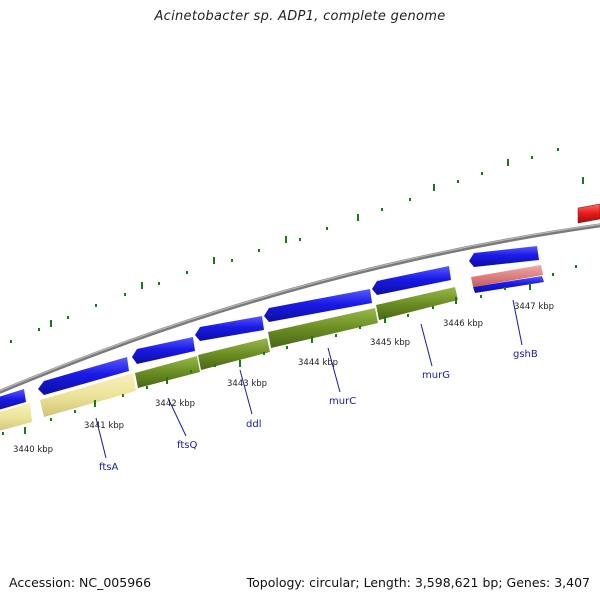  What do you see at coordinates (253, 424) in the screenshot?
I see `gene-label-ddl: ddl` at bounding box center [253, 424].